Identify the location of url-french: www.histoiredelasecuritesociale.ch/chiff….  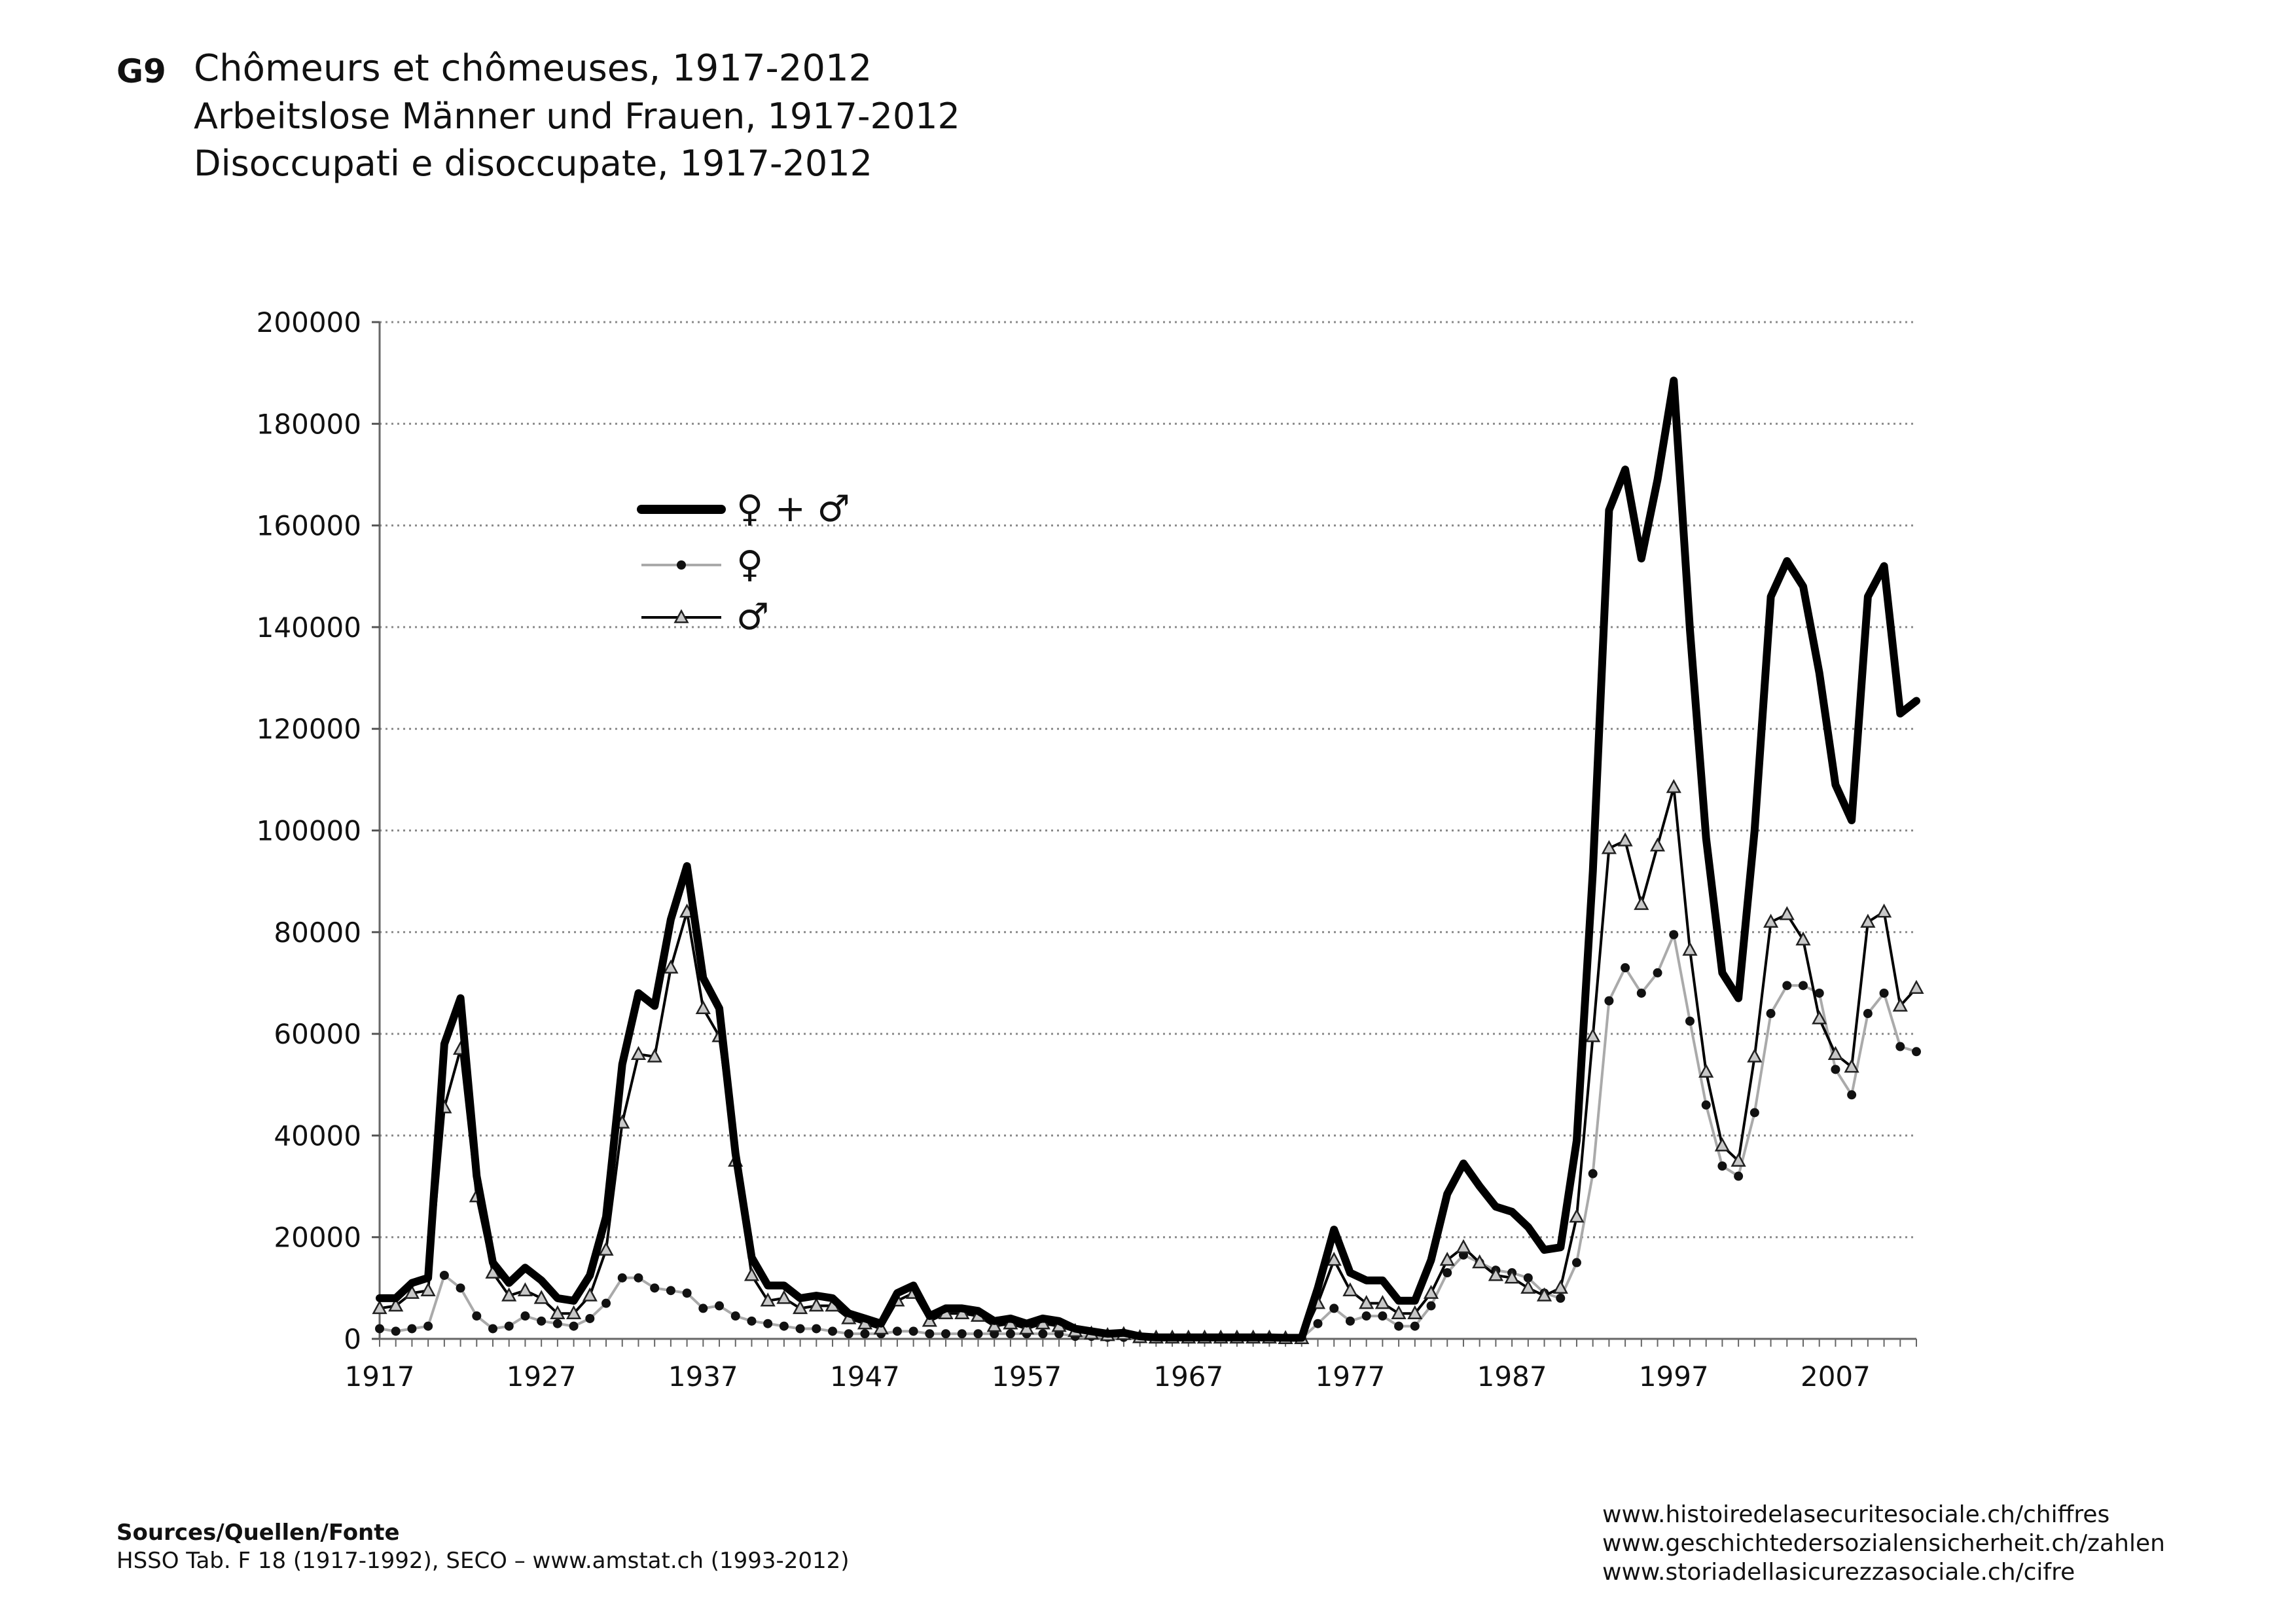
(1856, 1514).